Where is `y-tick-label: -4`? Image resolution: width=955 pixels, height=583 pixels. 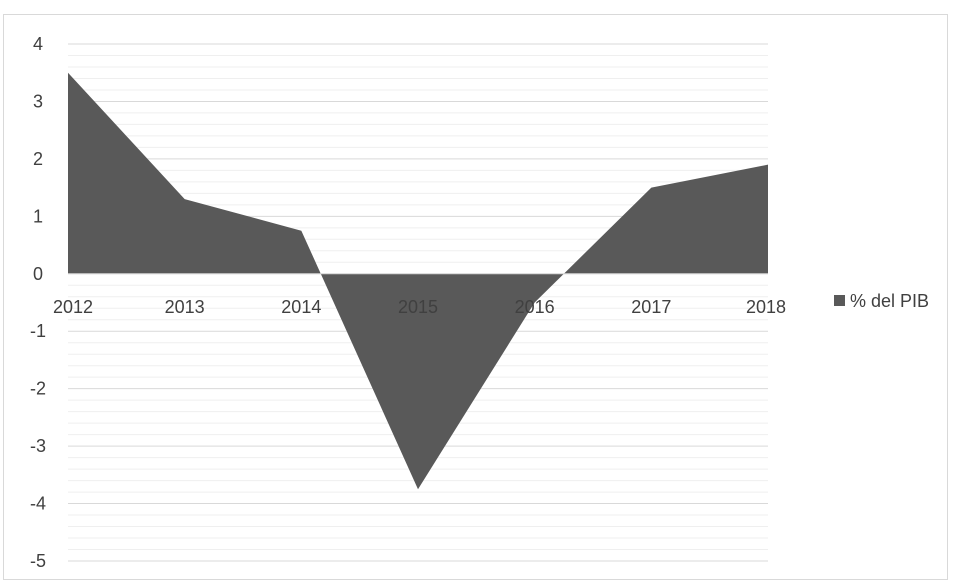
y-tick-label: -4 is located at coordinates (38, 504).